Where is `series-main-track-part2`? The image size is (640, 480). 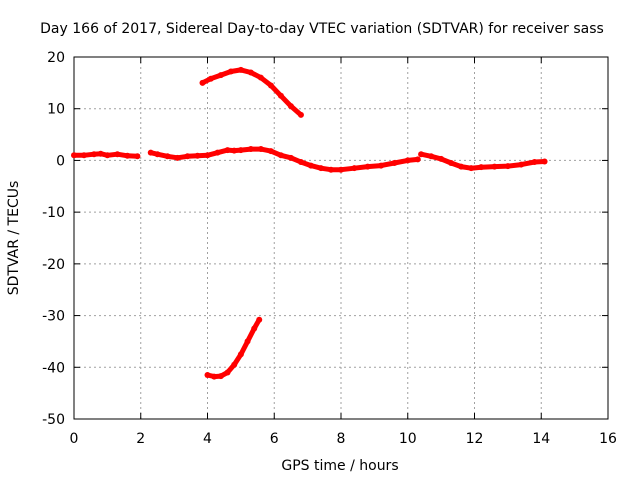
series-main-track-part2 is located at coordinates (284, 159).